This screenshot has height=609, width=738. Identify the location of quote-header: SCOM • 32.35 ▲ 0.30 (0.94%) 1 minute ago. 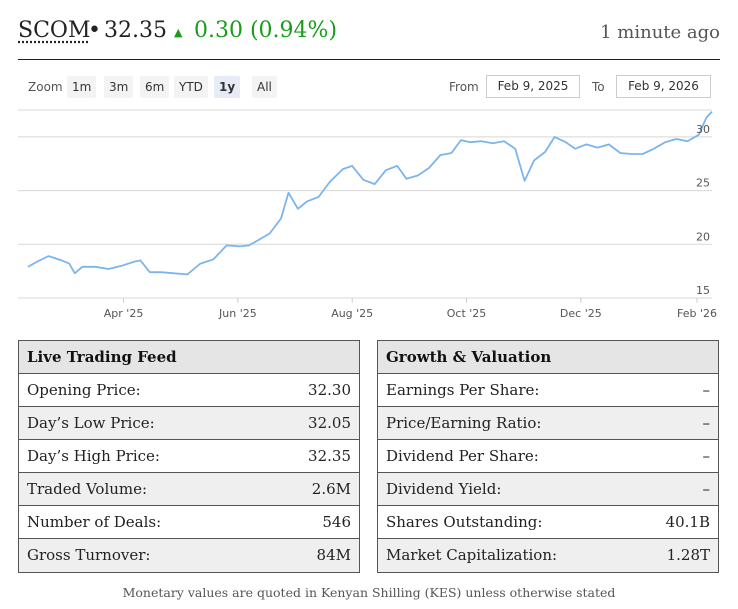
(369, 38).